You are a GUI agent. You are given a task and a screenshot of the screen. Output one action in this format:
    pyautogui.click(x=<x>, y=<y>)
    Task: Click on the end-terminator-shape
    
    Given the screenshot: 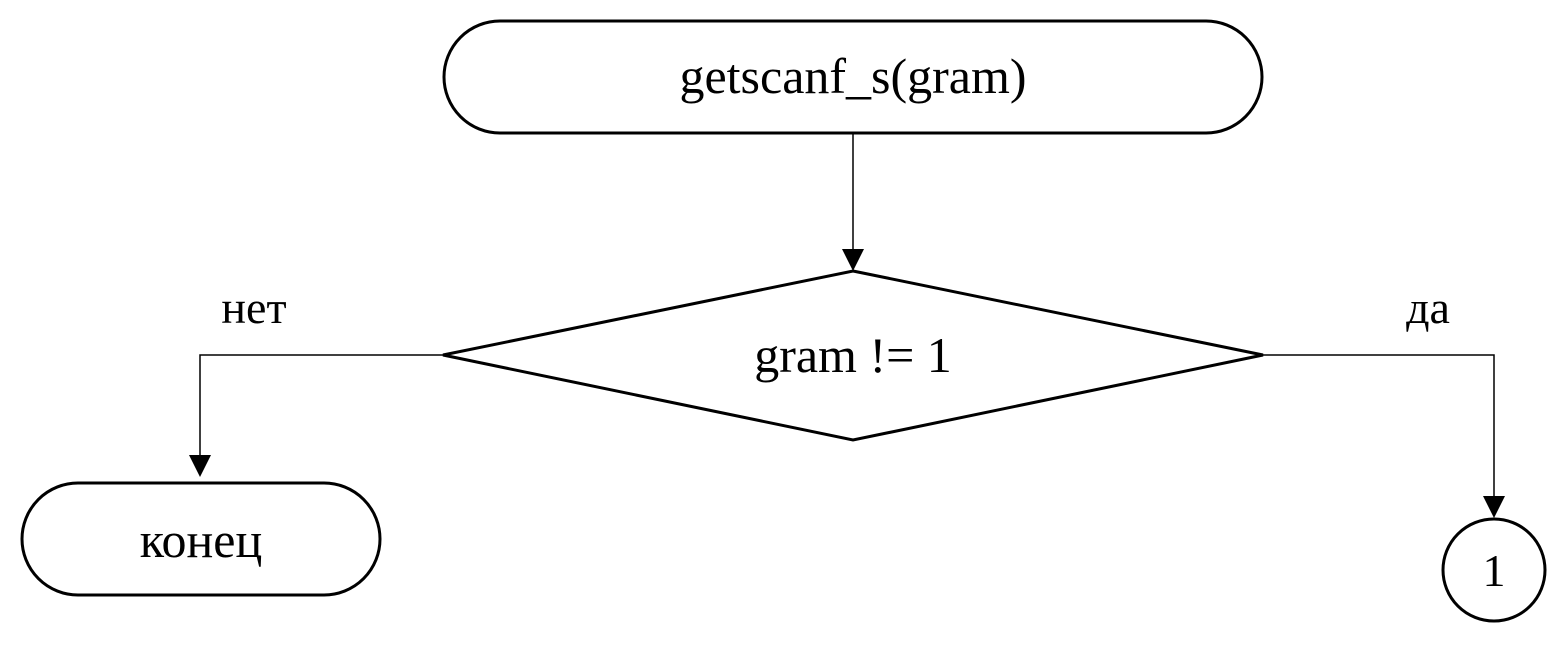 What is the action you would take?
    pyautogui.click(x=201, y=539)
    